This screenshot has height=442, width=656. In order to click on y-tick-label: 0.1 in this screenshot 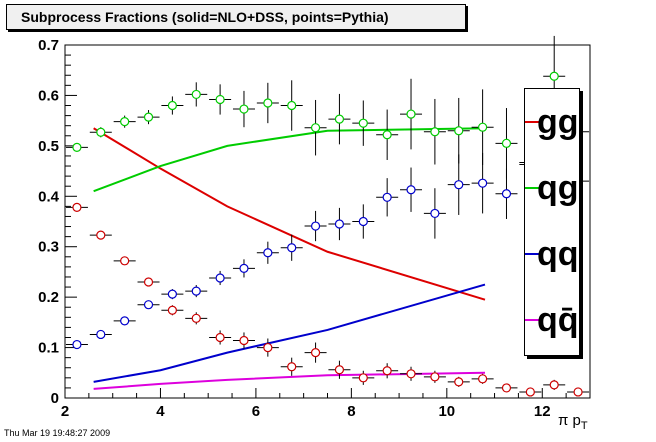, I will do `click(48, 348)`.